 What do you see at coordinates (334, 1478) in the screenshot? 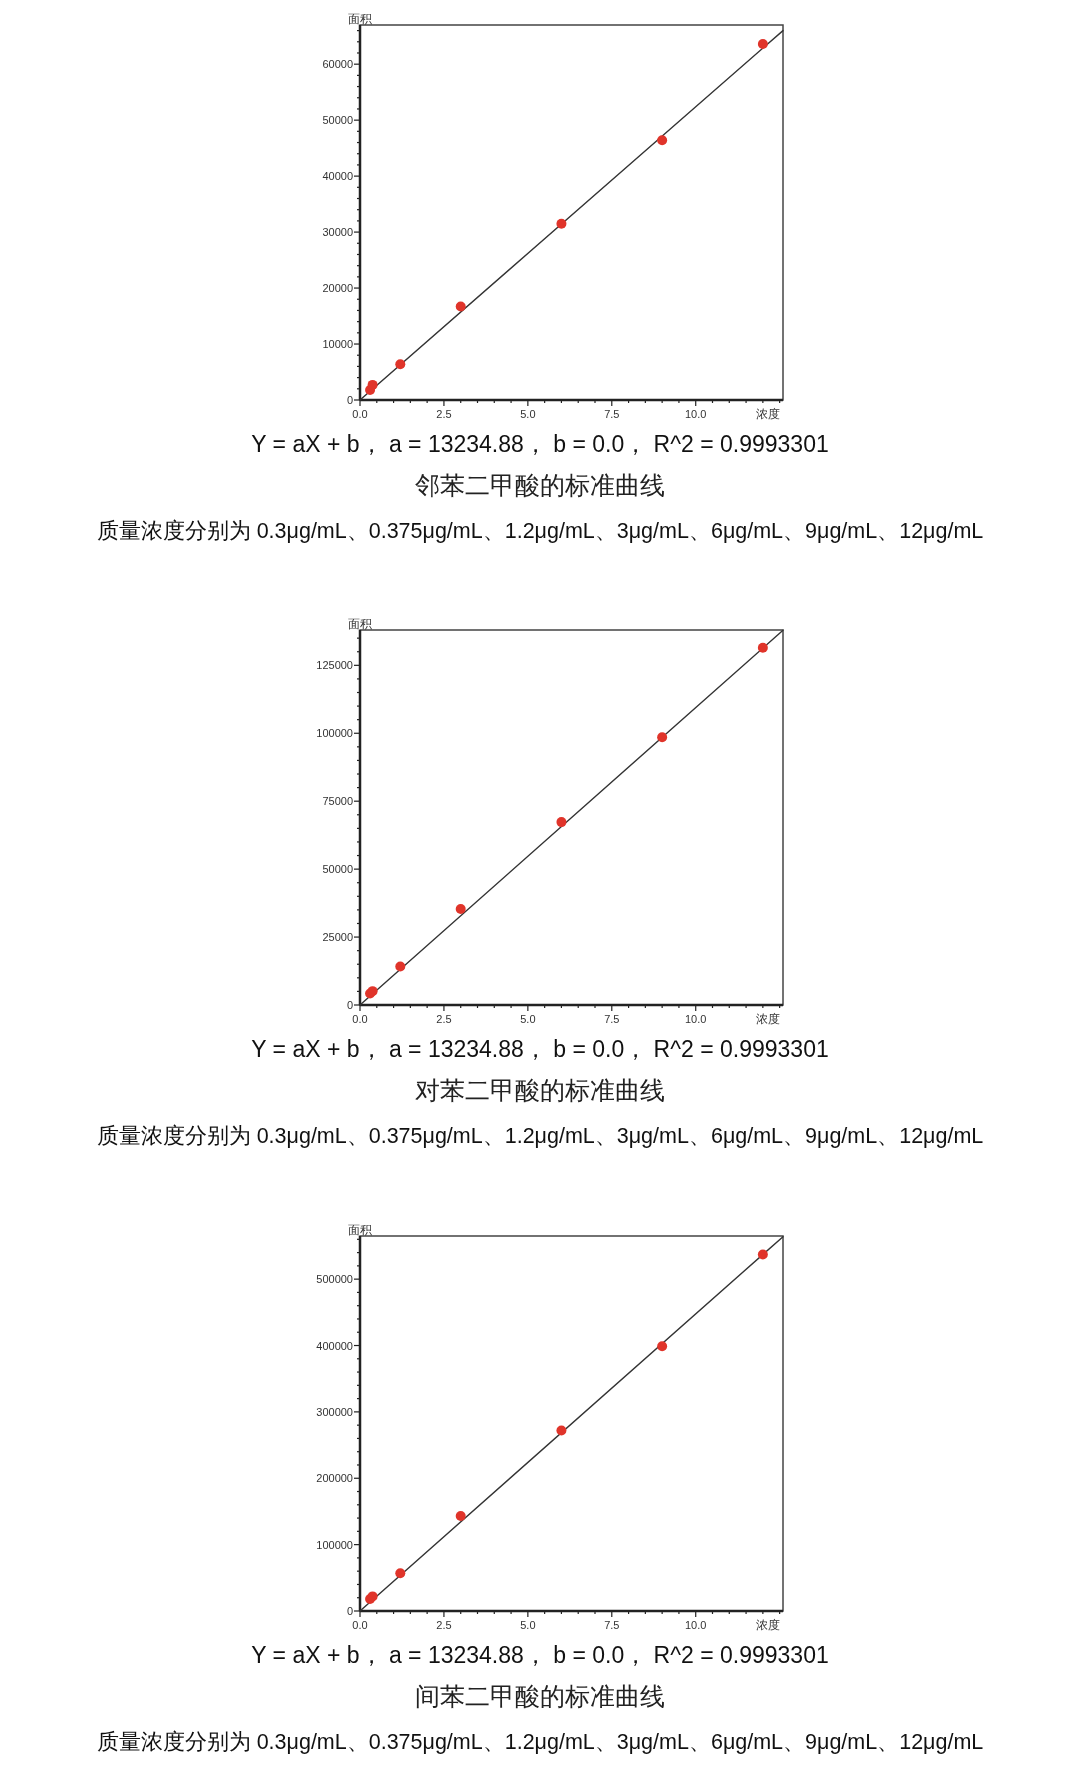
I see `y-tick-label: 200000` at bounding box center [334, 1478].